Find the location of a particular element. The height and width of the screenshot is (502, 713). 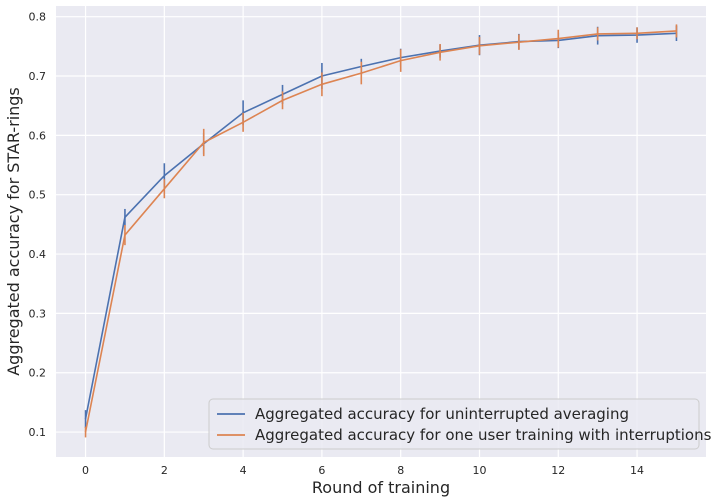

x-tick-label: 10 is located at coordinates (479, 470).